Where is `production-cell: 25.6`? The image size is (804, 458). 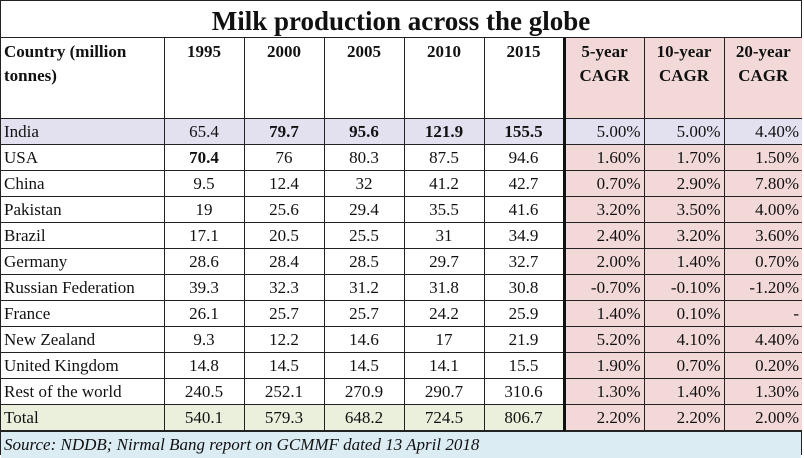
production-cell: 25.6 is located at coordinates (284, 209).